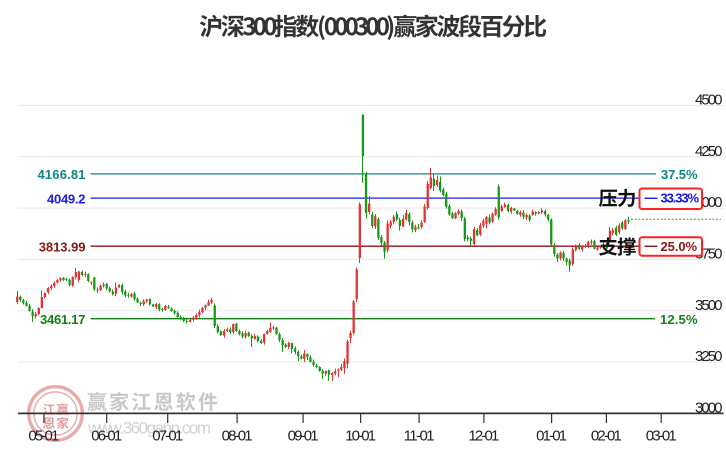  Describe the element at coordinates (606, 435) in the screenshot. I see `svg-text: 02-01` at that location.